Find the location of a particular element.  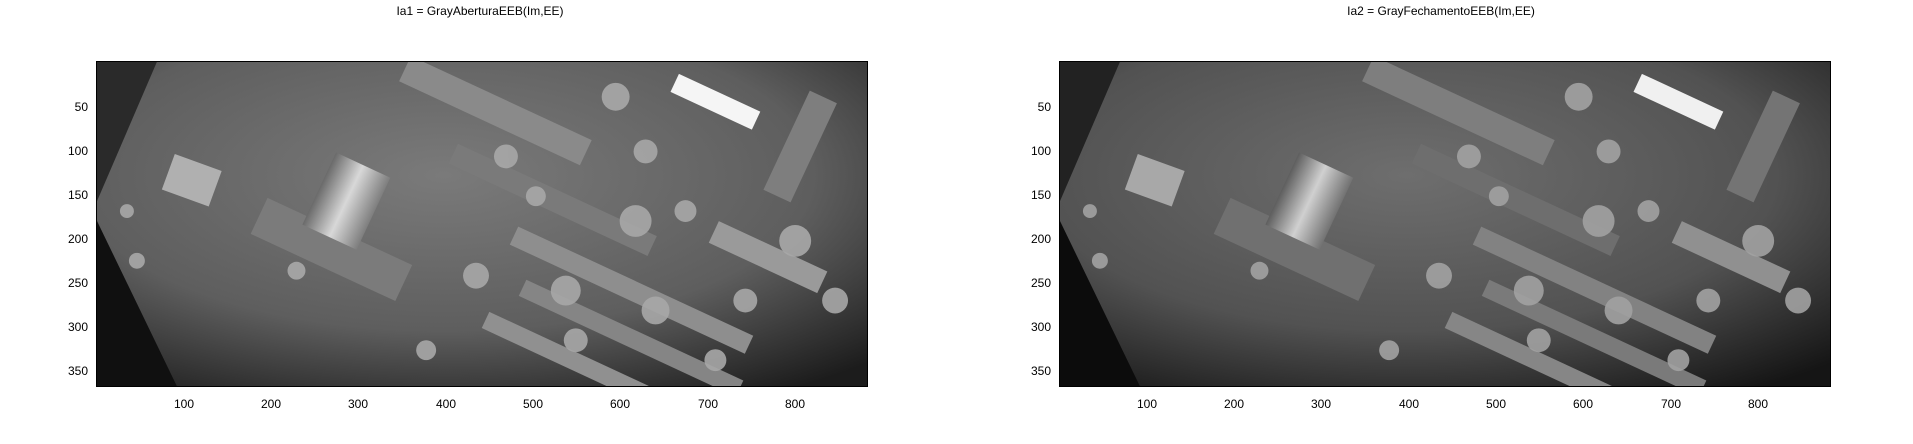

left-ytick-150: 150 is located at coordinates (77, 195).